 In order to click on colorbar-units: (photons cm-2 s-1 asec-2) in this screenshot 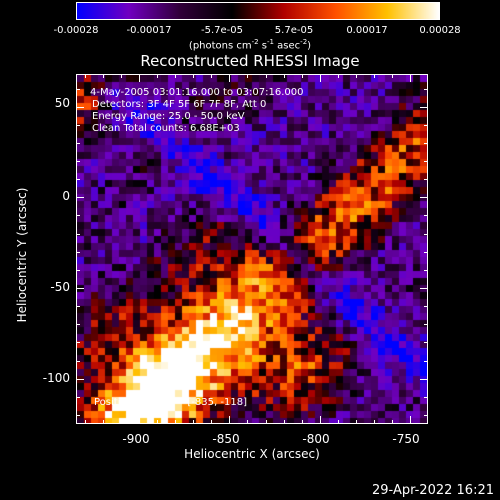, I will do `click(250, 45)`.